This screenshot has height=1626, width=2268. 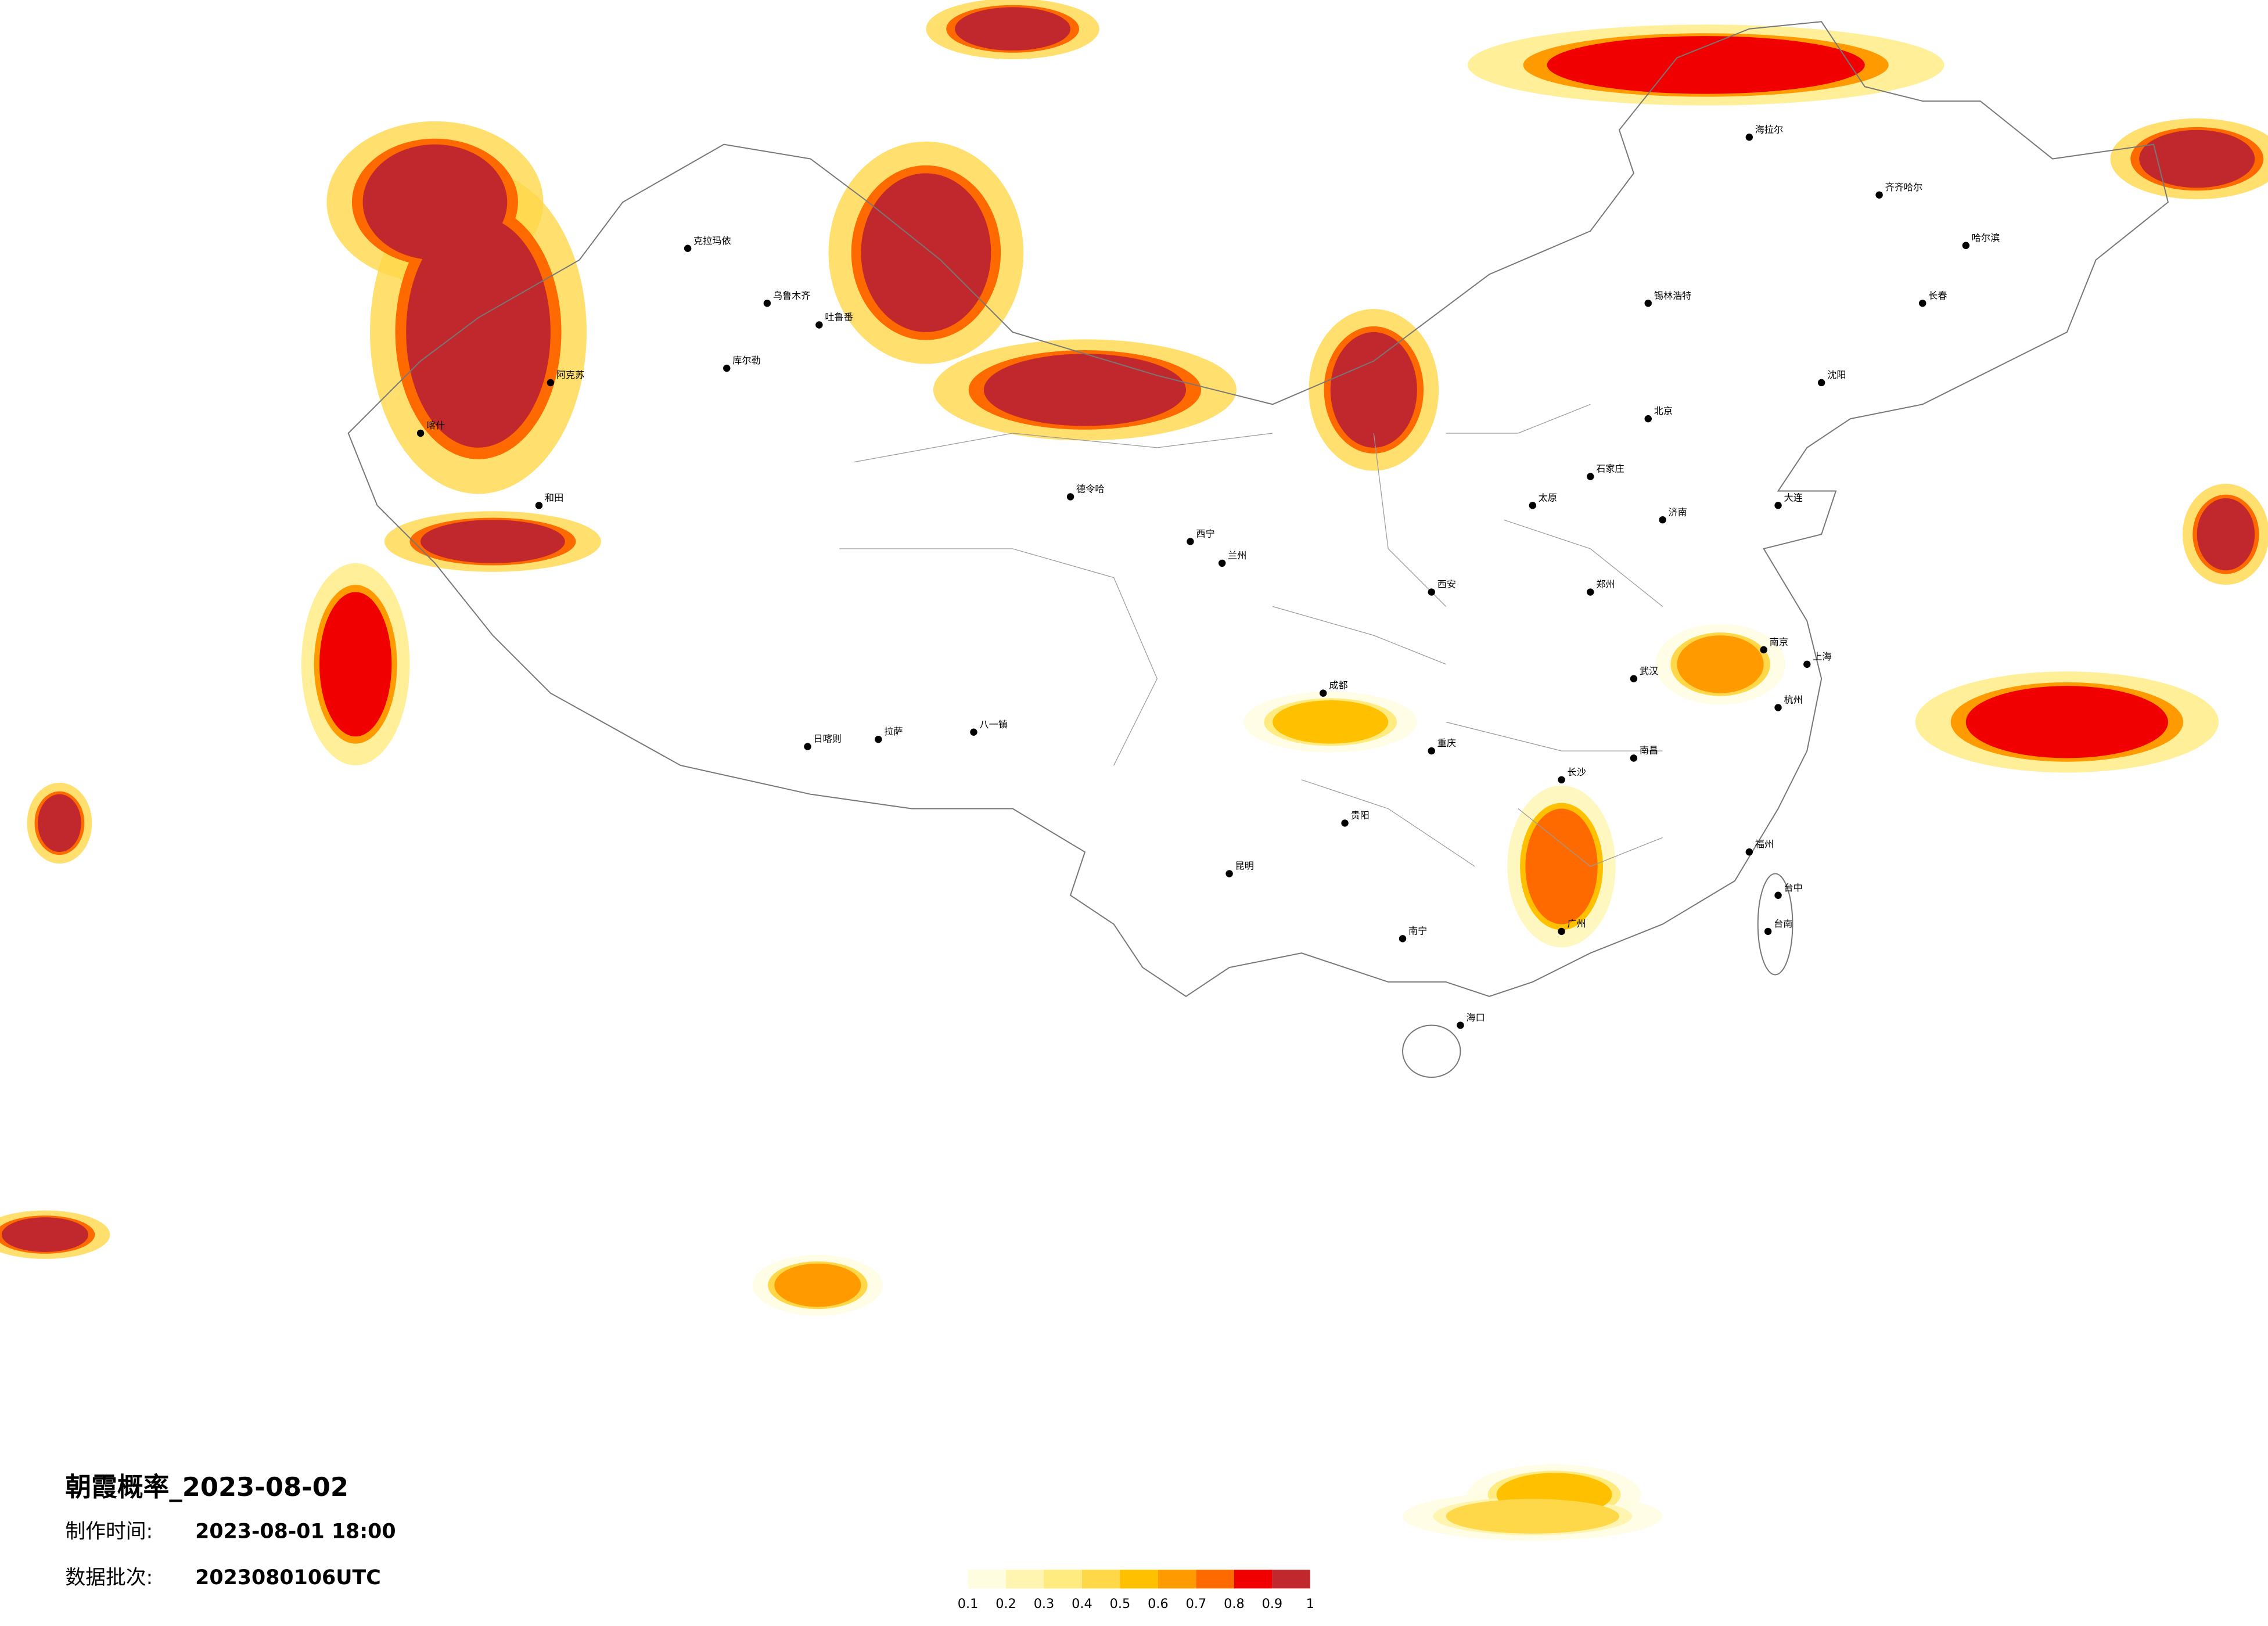 I want to click on legend-tick-label: 0.6, so click(x=1158, y=1603).